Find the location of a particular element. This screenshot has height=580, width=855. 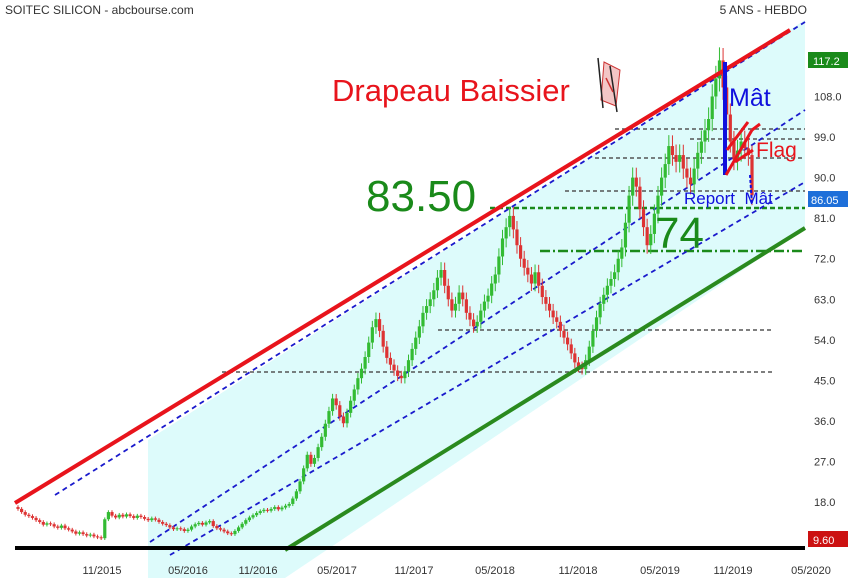

flag-pattern-icon is located at coordinates (609, 85).